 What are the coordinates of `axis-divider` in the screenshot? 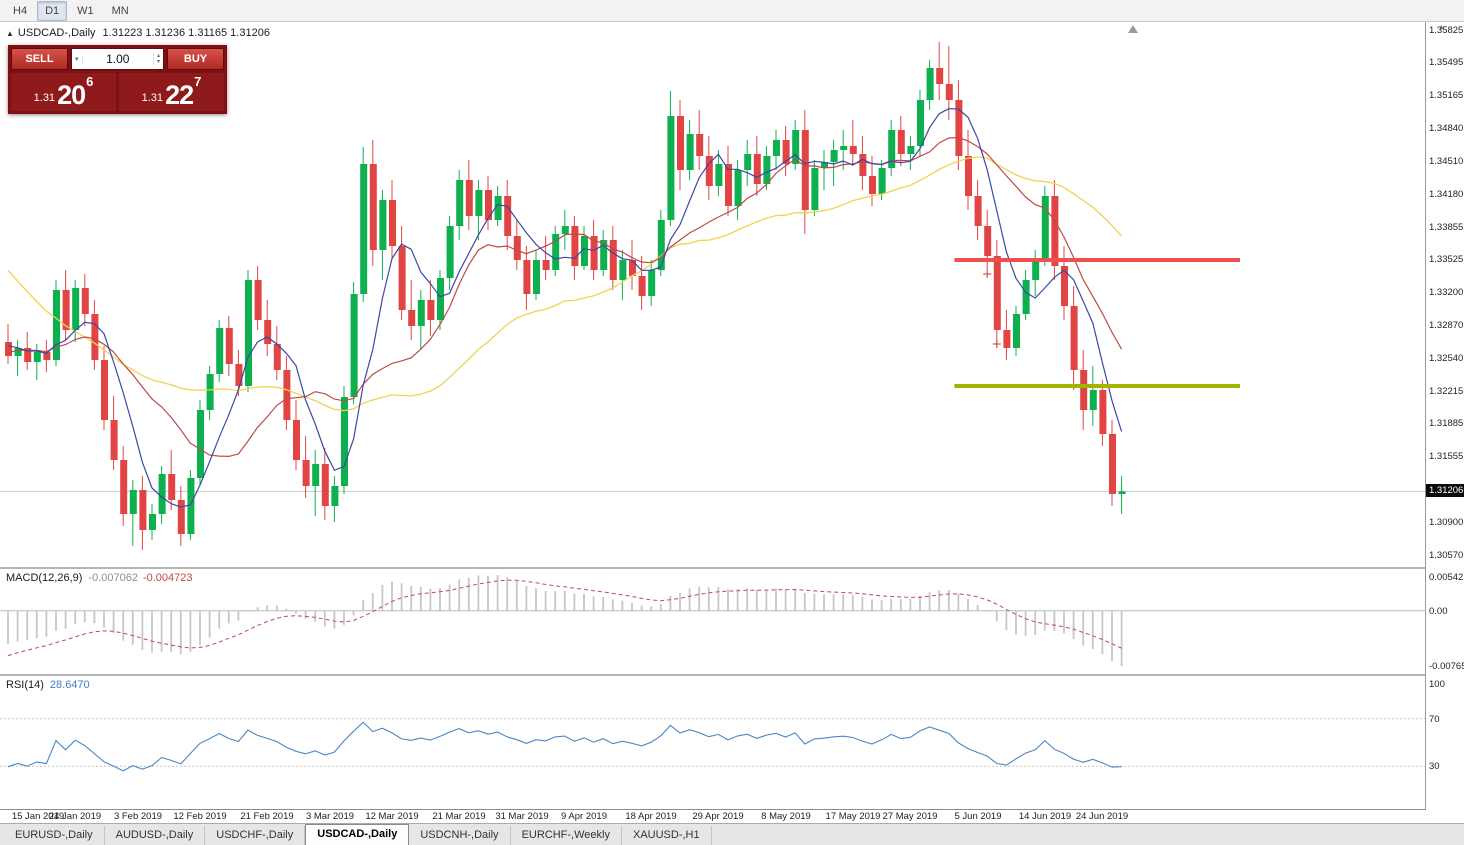 It's located at (732, 809).